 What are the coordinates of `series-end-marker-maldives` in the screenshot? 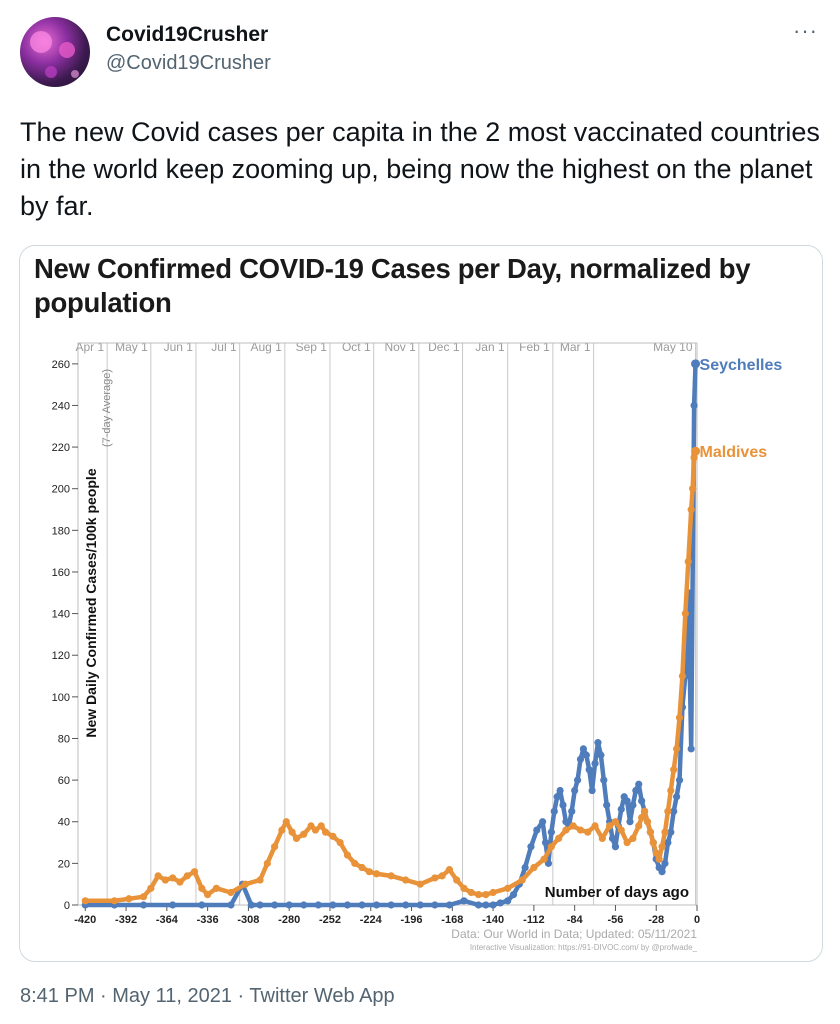 It's located at (696, 451).